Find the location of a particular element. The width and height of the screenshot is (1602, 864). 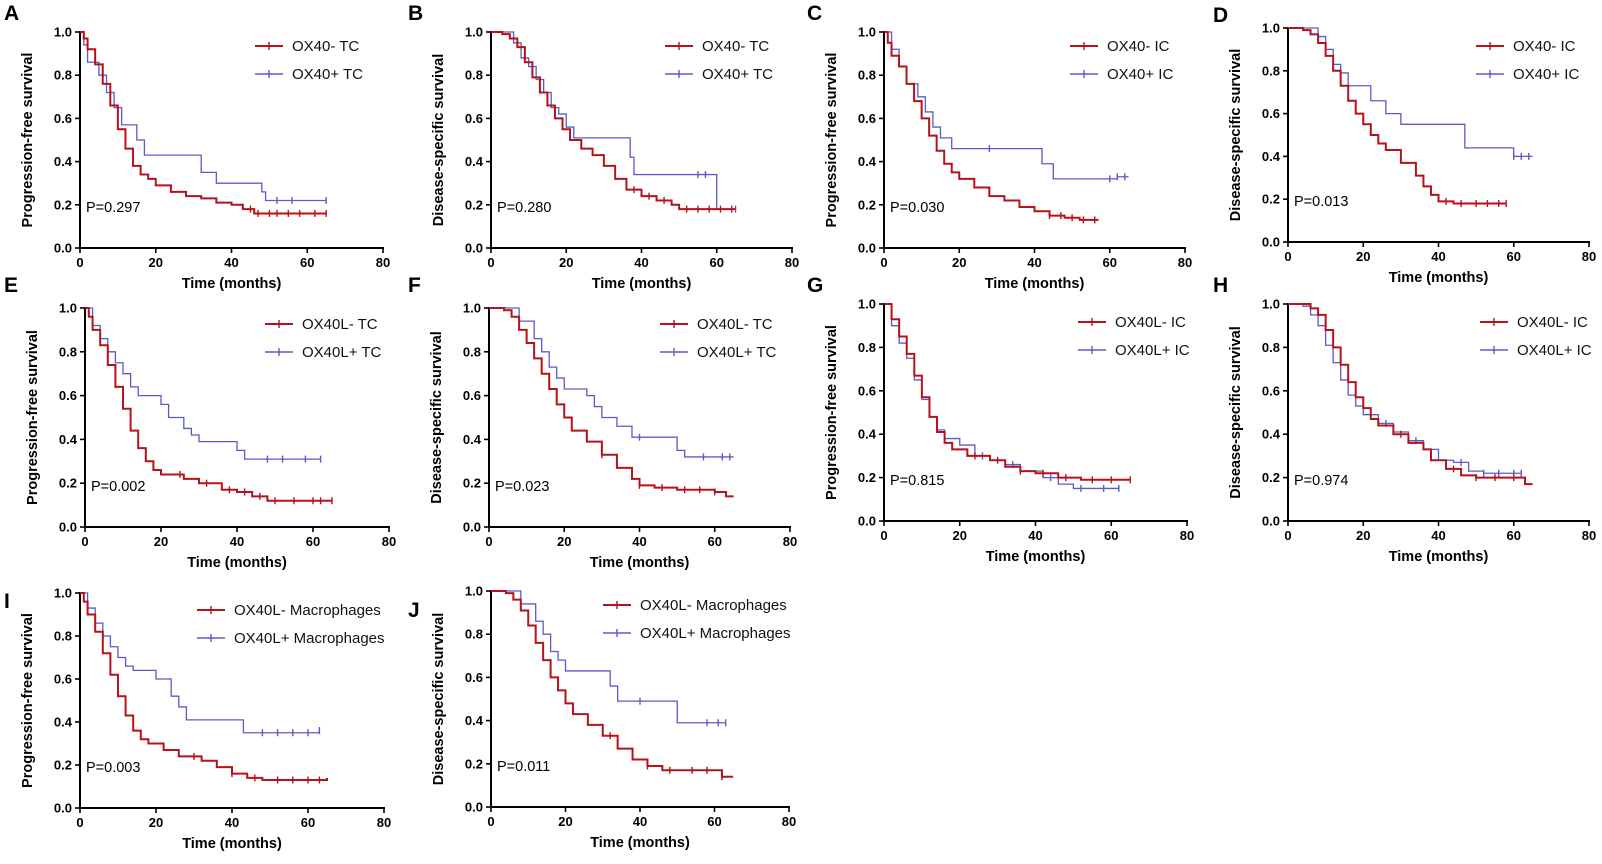

p-value: P=0.280 is located at coordinates (524, 208).